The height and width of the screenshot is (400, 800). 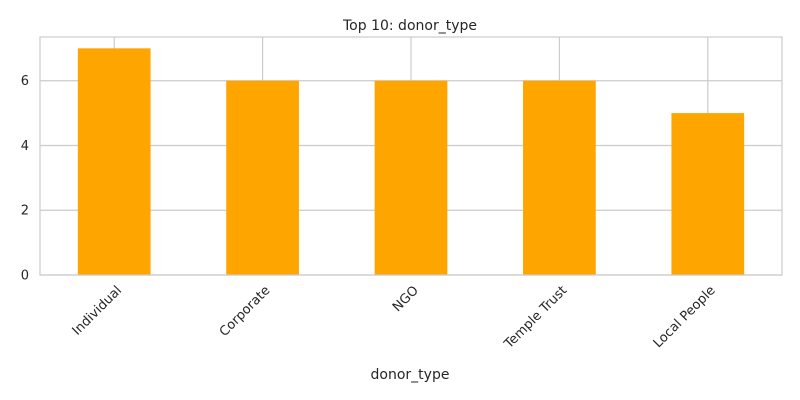 What do you see at coordinates (245, 311) in the screenshot?
I see `x-tick-label: Corporate` at bounding box center [245, 311].